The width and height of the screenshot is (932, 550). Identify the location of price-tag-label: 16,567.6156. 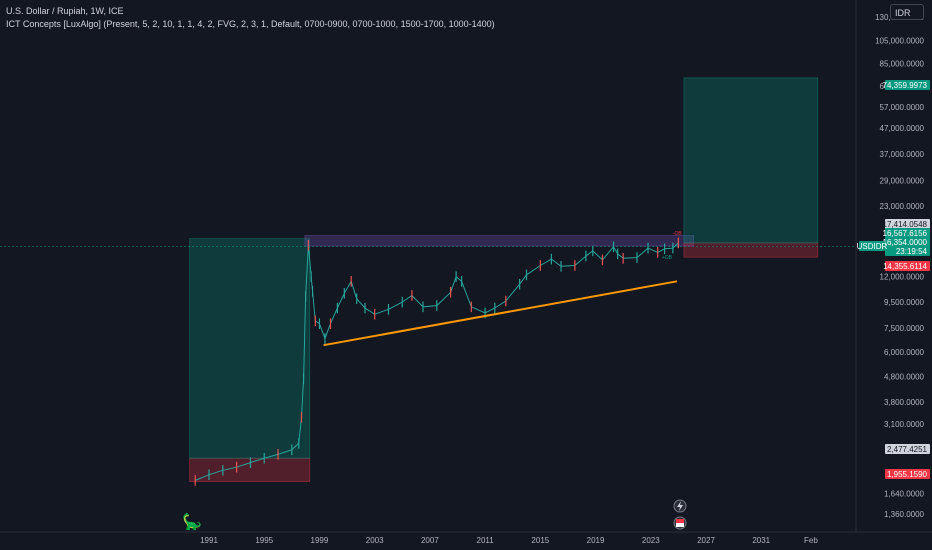
(905, 233).